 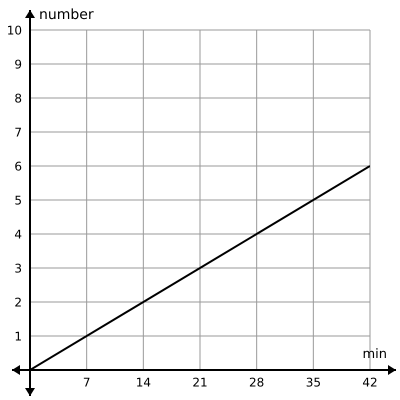 I want to click on y-tick-label: 7, so click(x=18, y=132).